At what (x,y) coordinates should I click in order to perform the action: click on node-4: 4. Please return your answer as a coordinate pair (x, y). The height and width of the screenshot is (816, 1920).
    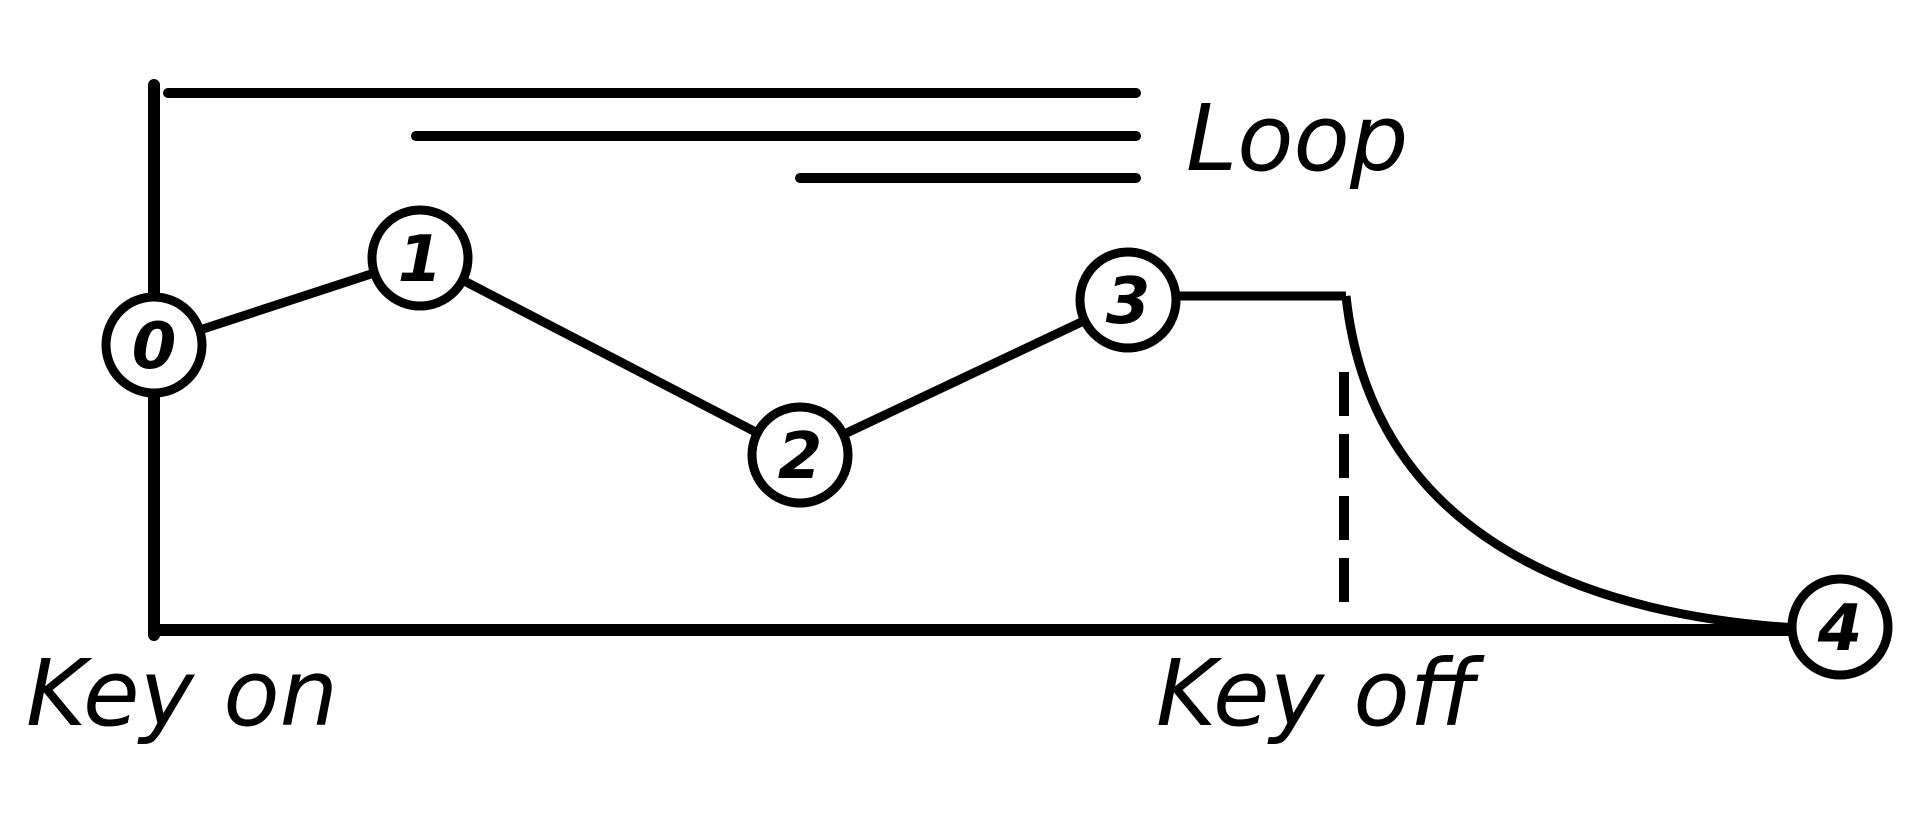
    Looking at the image, I should click on (1840, 627).